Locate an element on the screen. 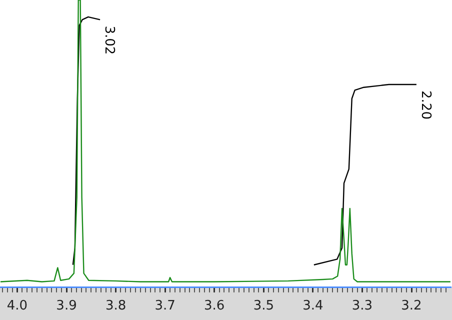 The height and width of the screenshot is (320, 452). annotation: 2.20 is located at coordinates (426, 105).